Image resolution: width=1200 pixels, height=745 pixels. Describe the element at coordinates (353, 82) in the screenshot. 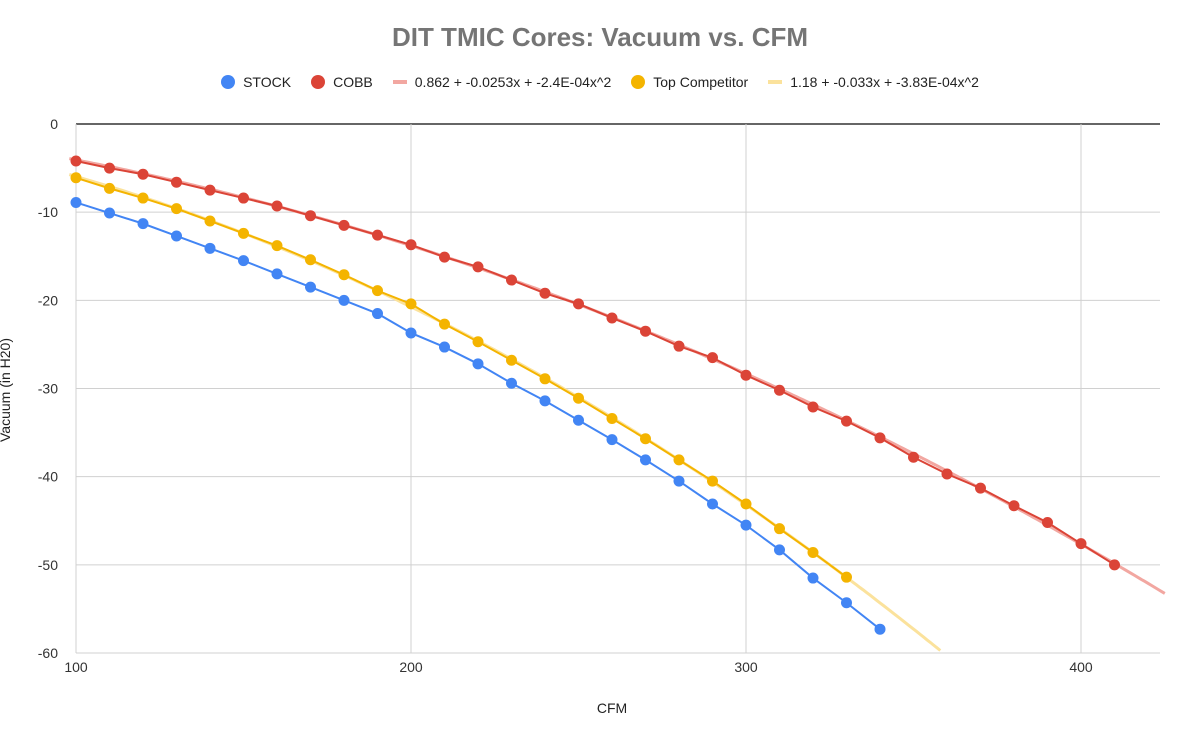

I see `legend-label: COBB` at that location.